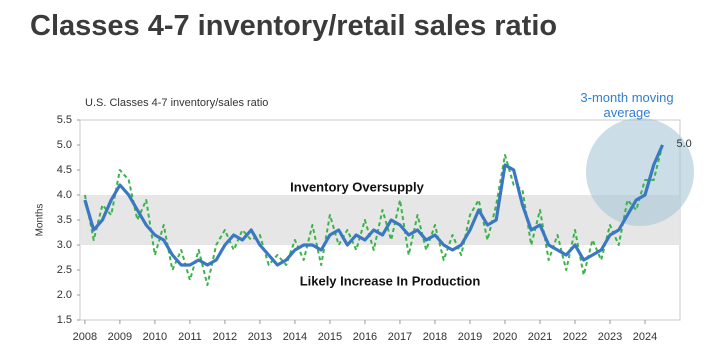 The height and width of the screenshot is (358, 720). What do you see at coordinates (365, 337) in the screenshot?
I see `x-tick-label: 2016` at bounding box center [365, 337].